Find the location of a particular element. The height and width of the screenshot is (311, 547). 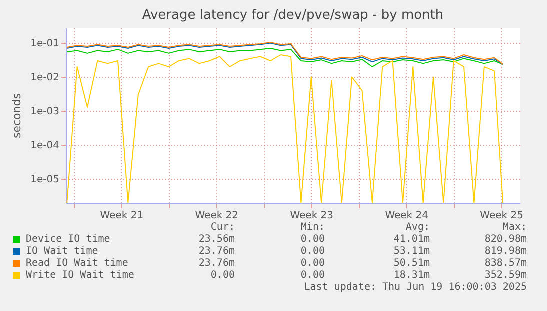

legend-label: Device IO time is located at coordinates (68, 240).